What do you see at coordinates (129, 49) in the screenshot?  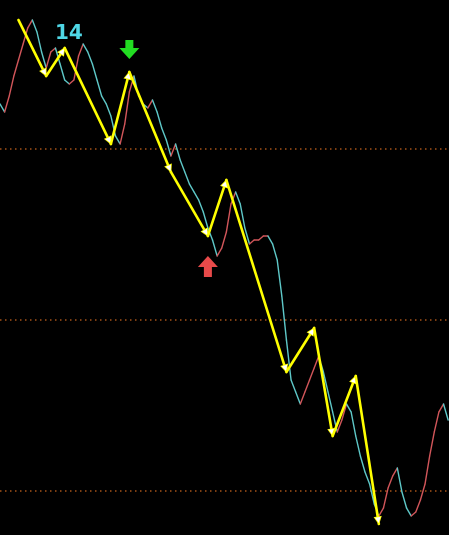 I see `sell-signal-arrow` at bounding box center [129, 49].